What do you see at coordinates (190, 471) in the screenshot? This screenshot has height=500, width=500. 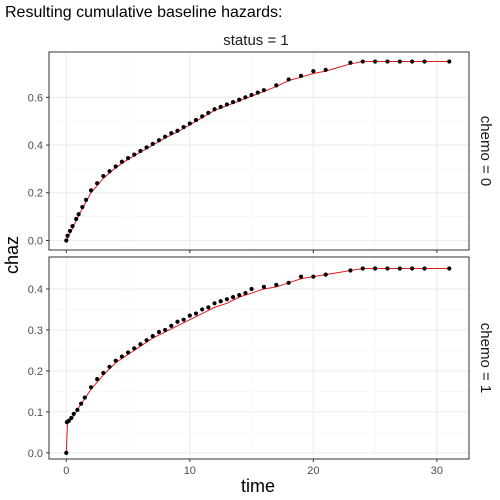 I see `x-tick-label: 10` at bounding box center [190, 471].